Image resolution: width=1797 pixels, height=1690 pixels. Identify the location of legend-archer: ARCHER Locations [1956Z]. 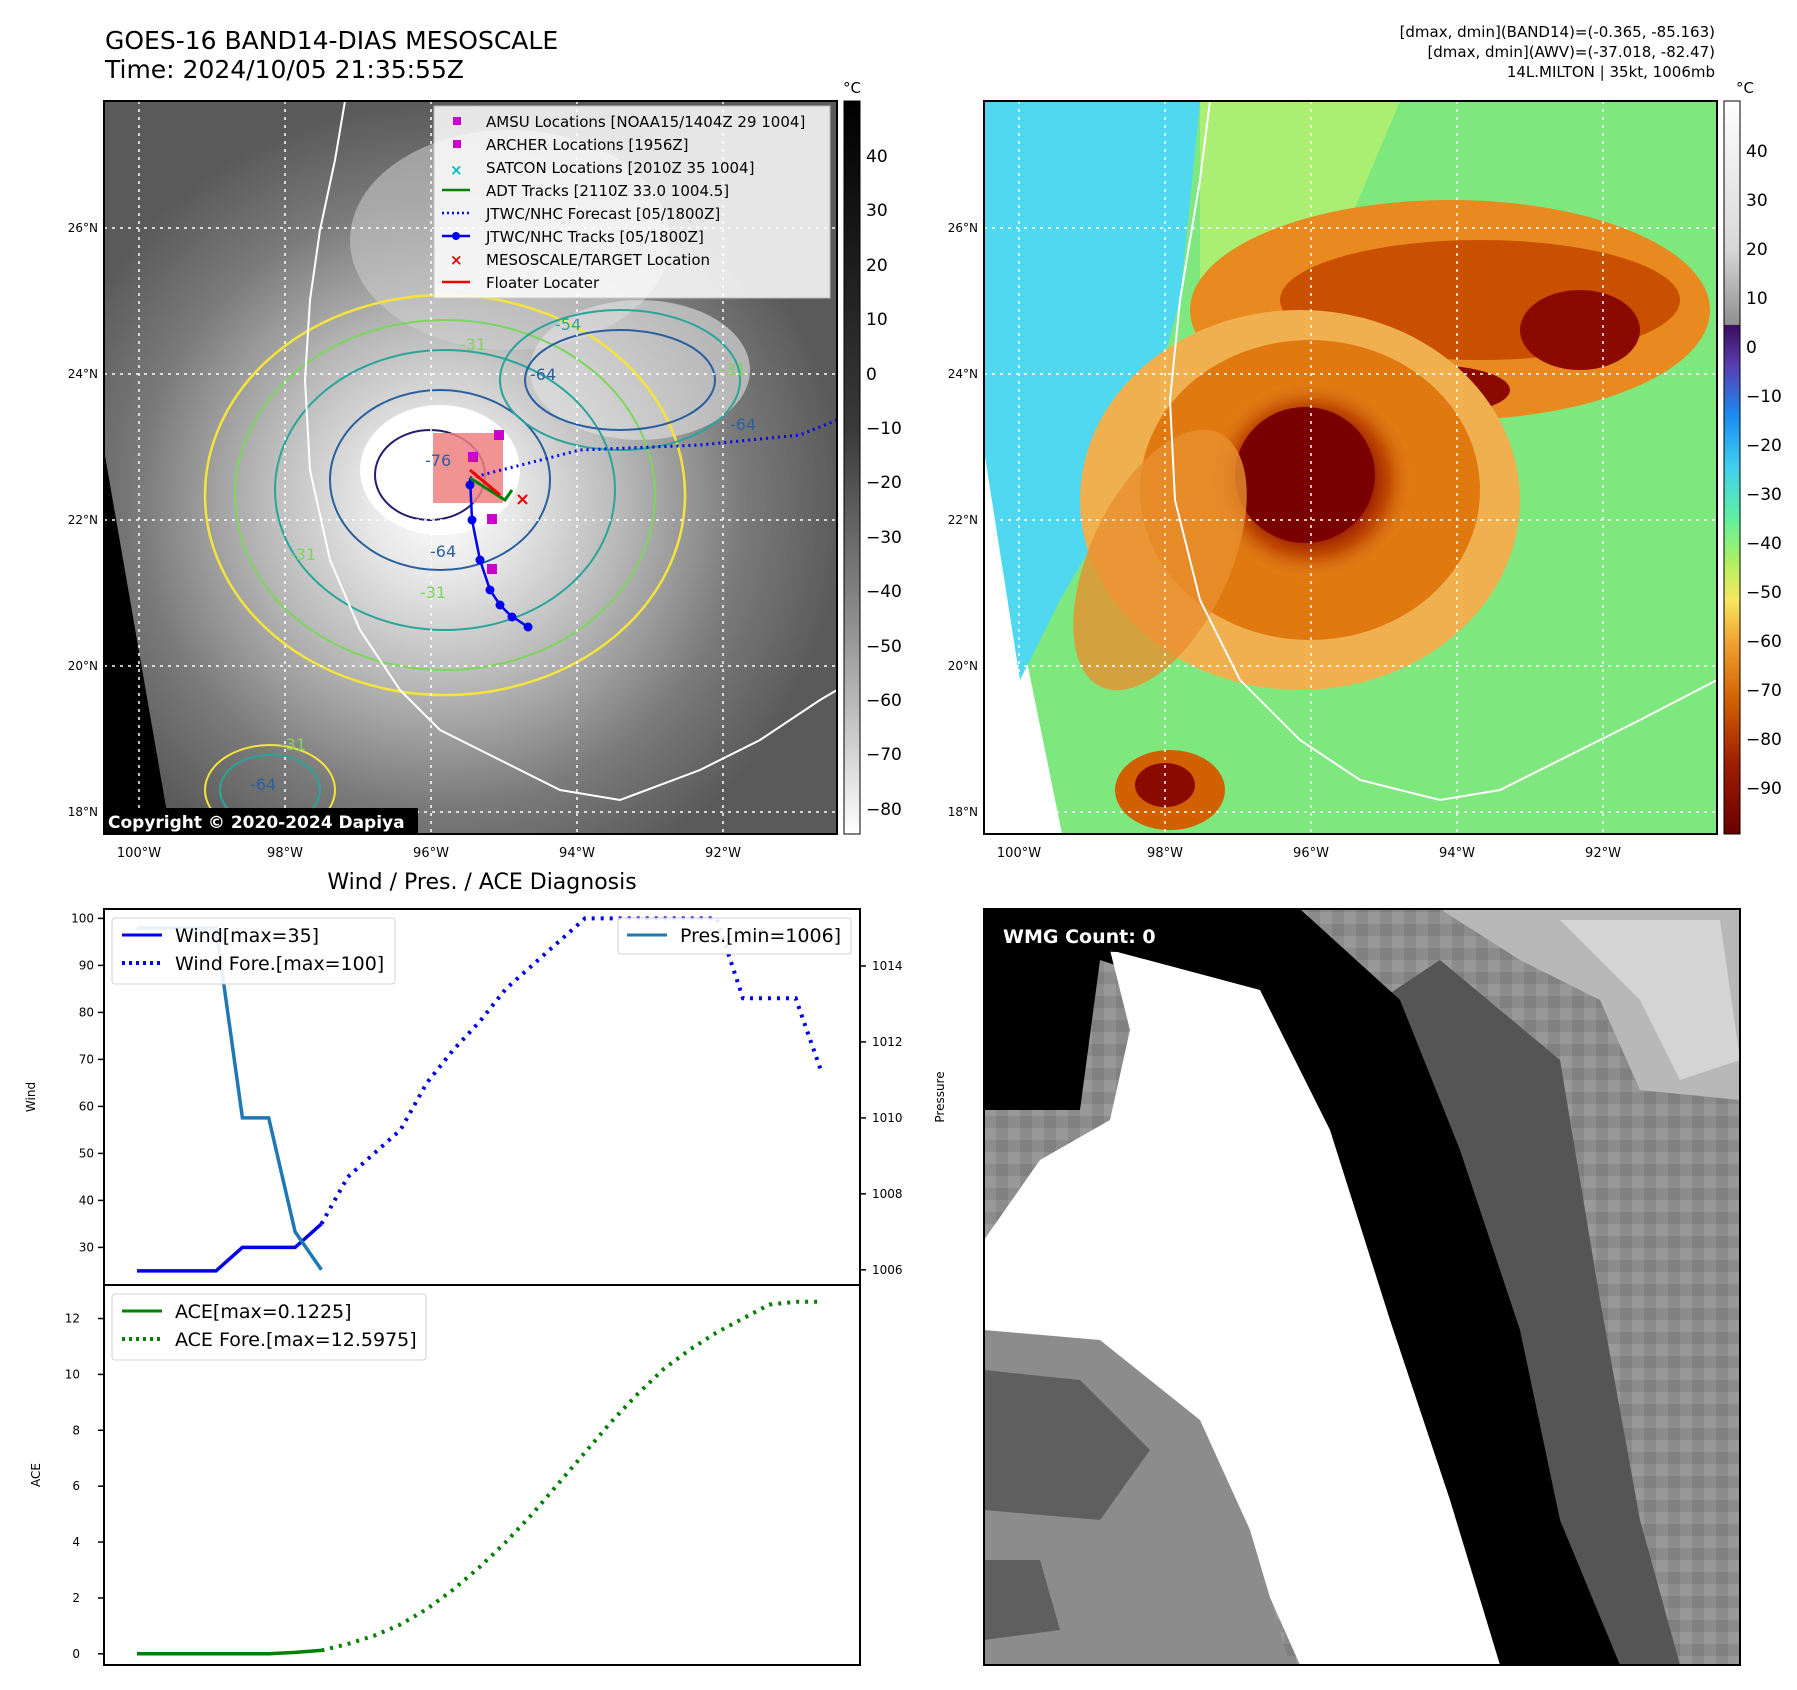
(587, 145).